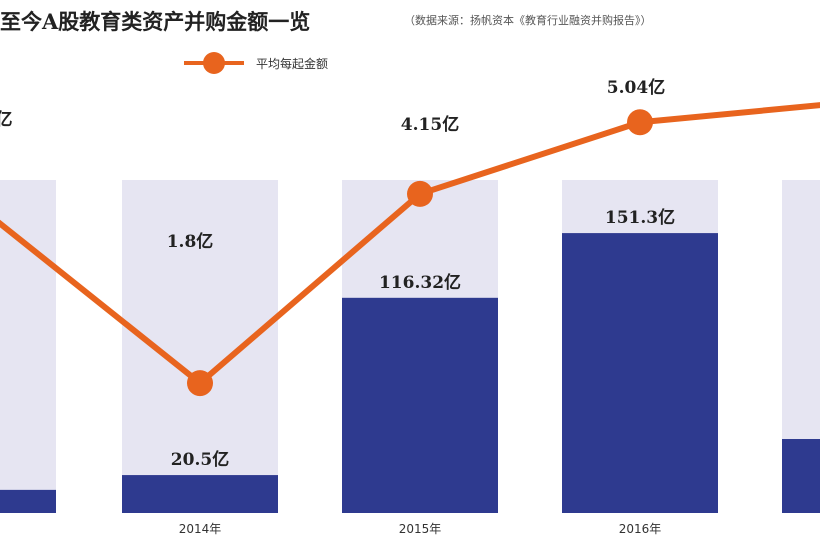 This screenshot has height=559, width=820. What do you see at coordinates (200, 529) in the screenshot?
I see `category-label: 2014年` at bounding box center [200, 529].